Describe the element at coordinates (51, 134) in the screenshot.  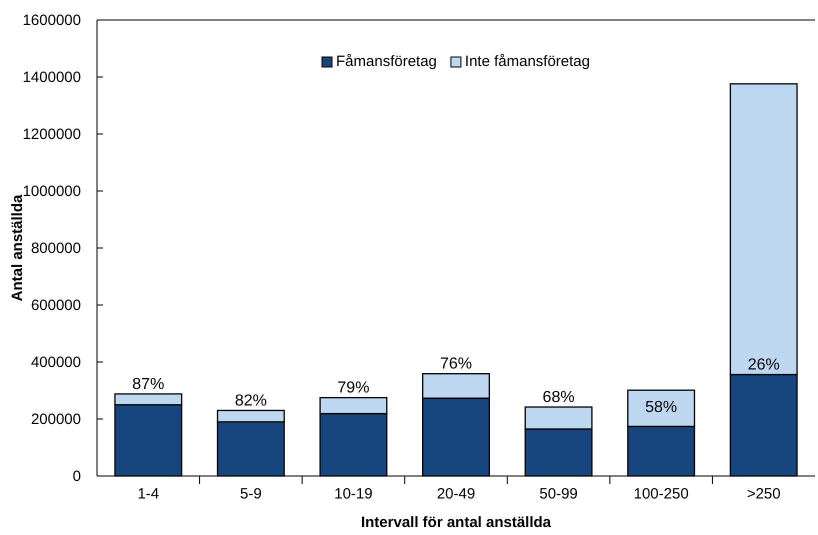
I see `y-tick-label: 1200000` at that location.